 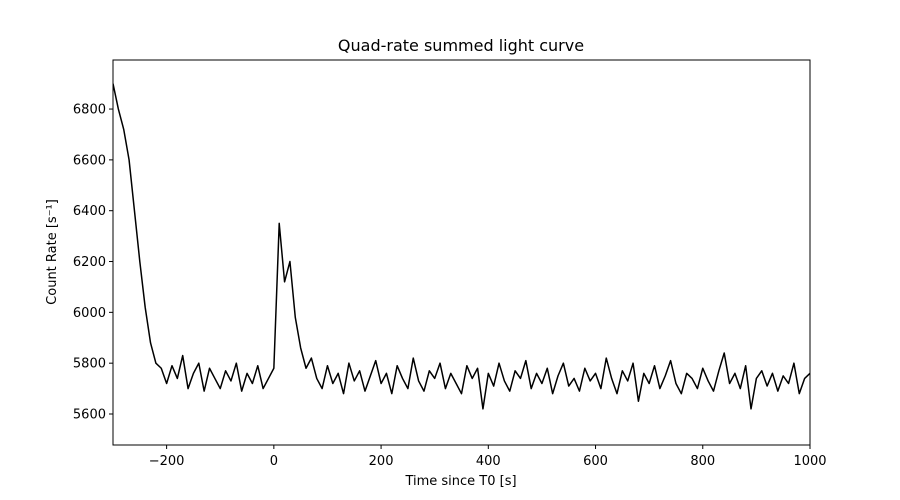 I want to click on x-tick-label: 200, so click(x=381, y=461).